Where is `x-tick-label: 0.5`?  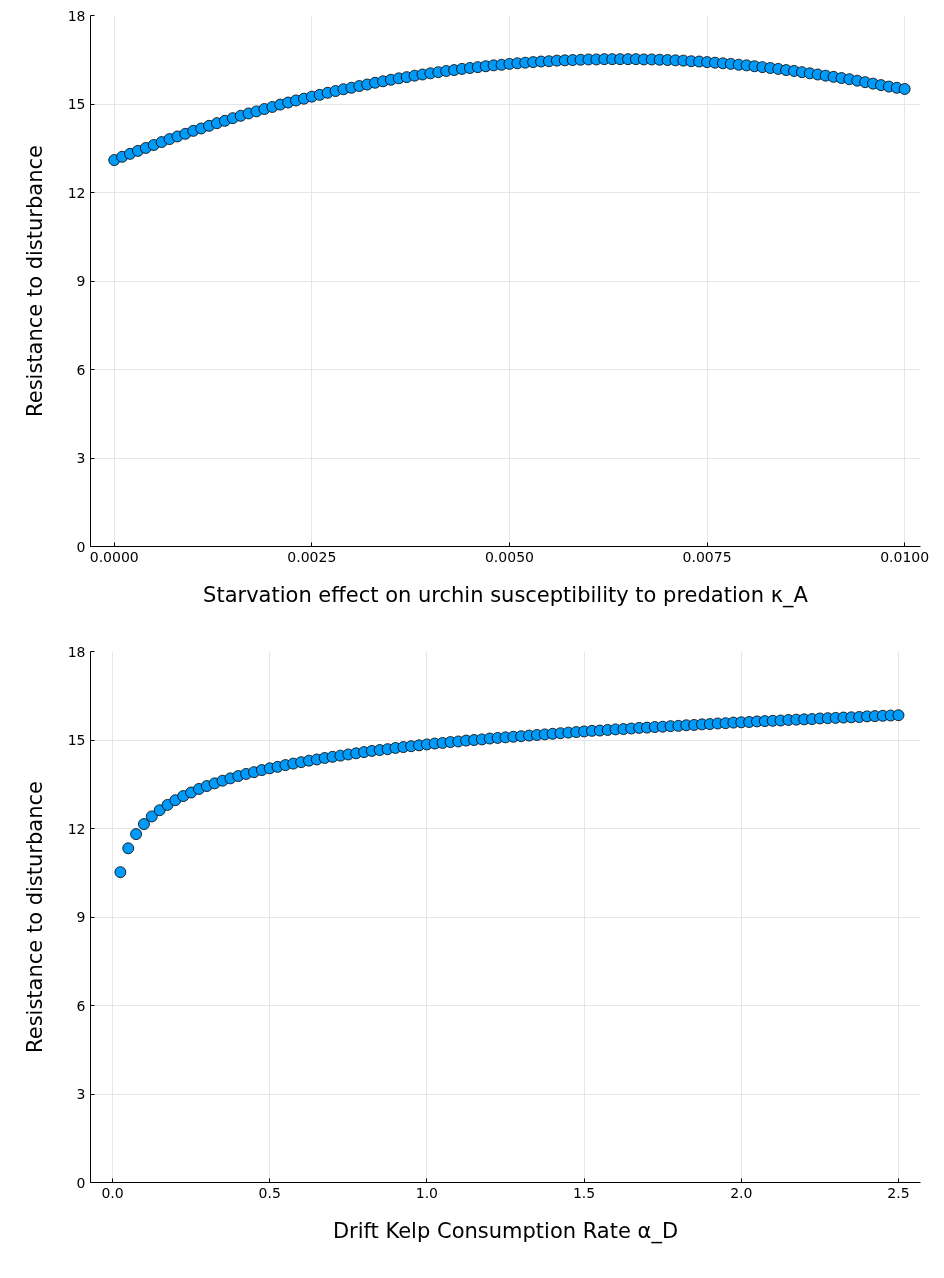
x-tick-label: 0.5 is located at coordinates (269, 1192).